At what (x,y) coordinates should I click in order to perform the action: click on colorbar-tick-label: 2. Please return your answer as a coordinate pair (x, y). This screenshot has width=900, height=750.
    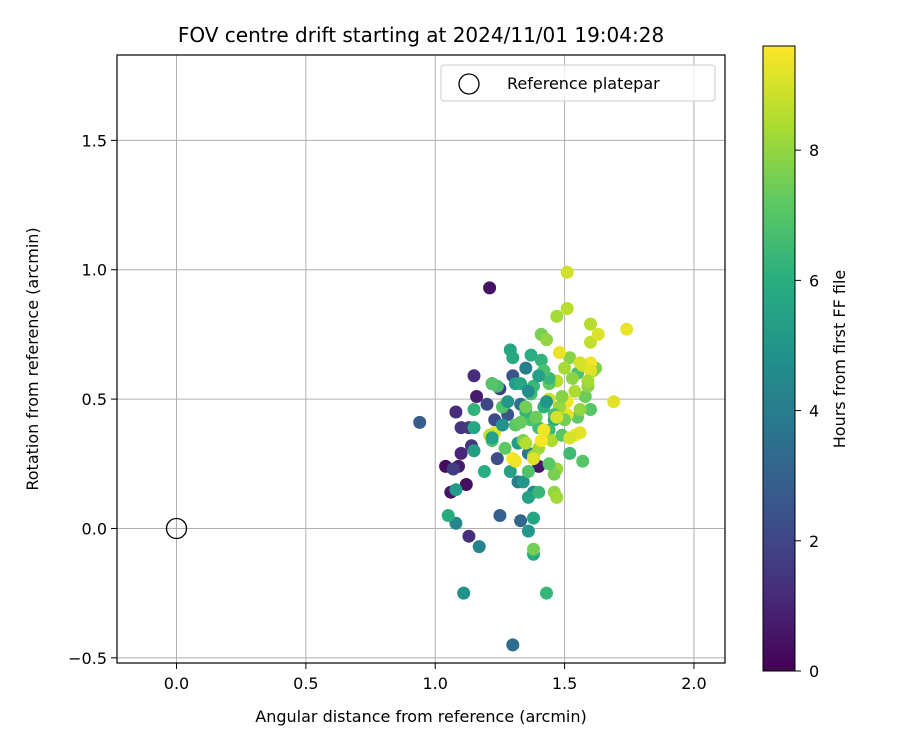
    Looking at the image, I should click on (814, 541).